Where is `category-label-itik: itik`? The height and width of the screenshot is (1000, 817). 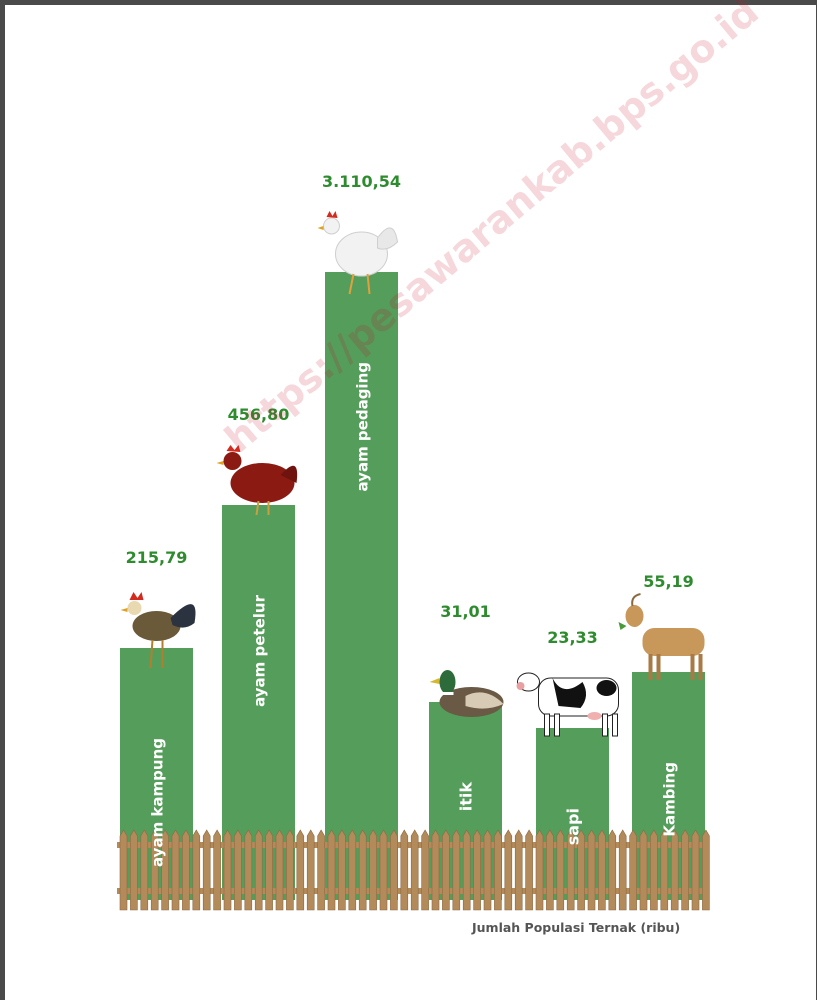 category-label-itik: itik is located at coordinates (466, 797).